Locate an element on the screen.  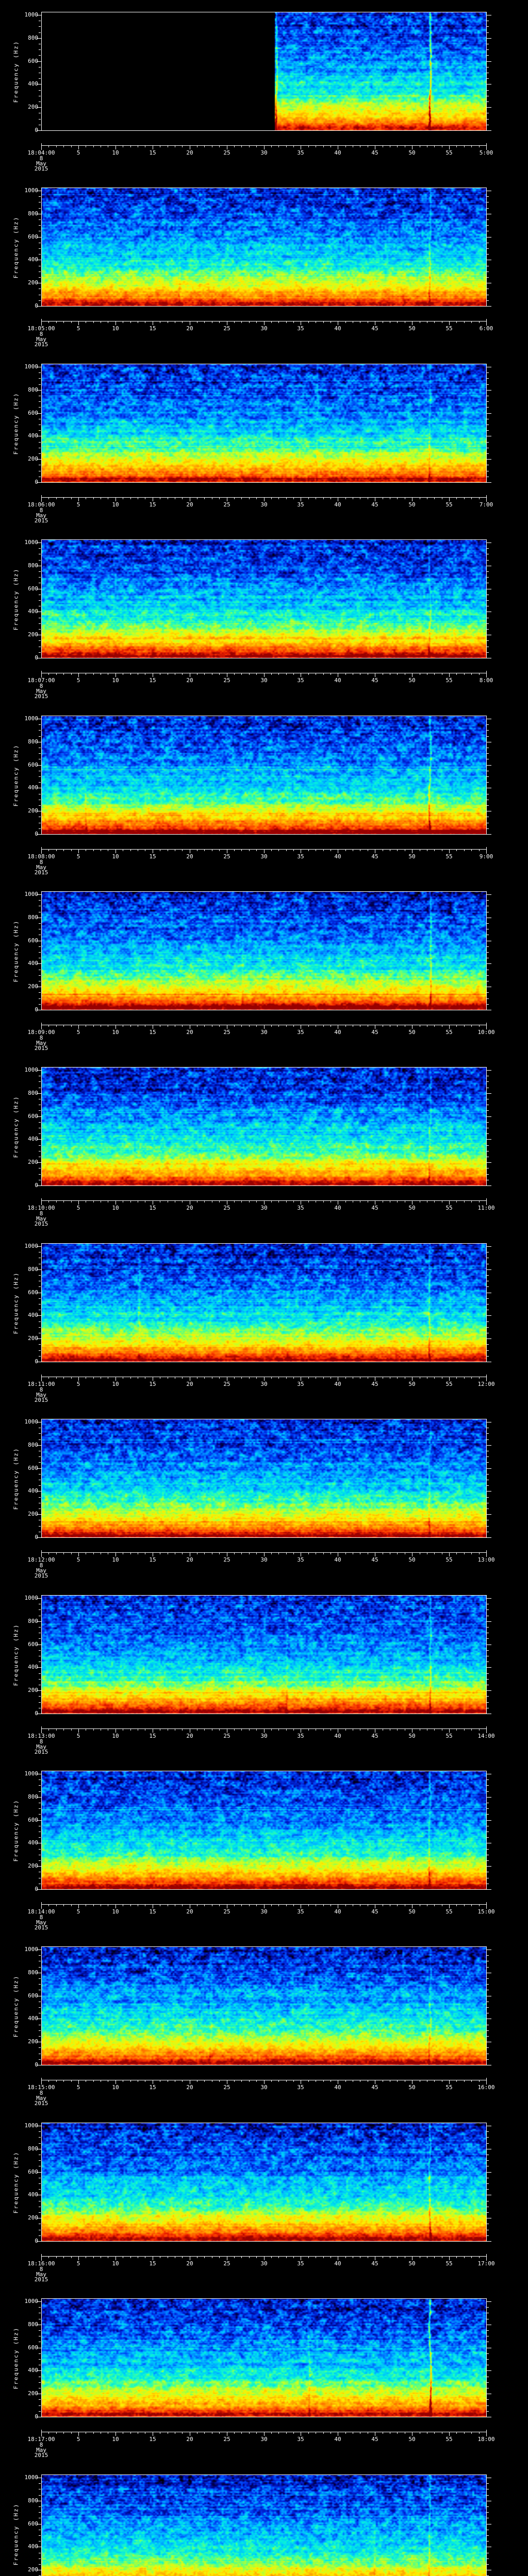
x-start-time-label: 18:13:00 is located at coordinates (41, 1736).